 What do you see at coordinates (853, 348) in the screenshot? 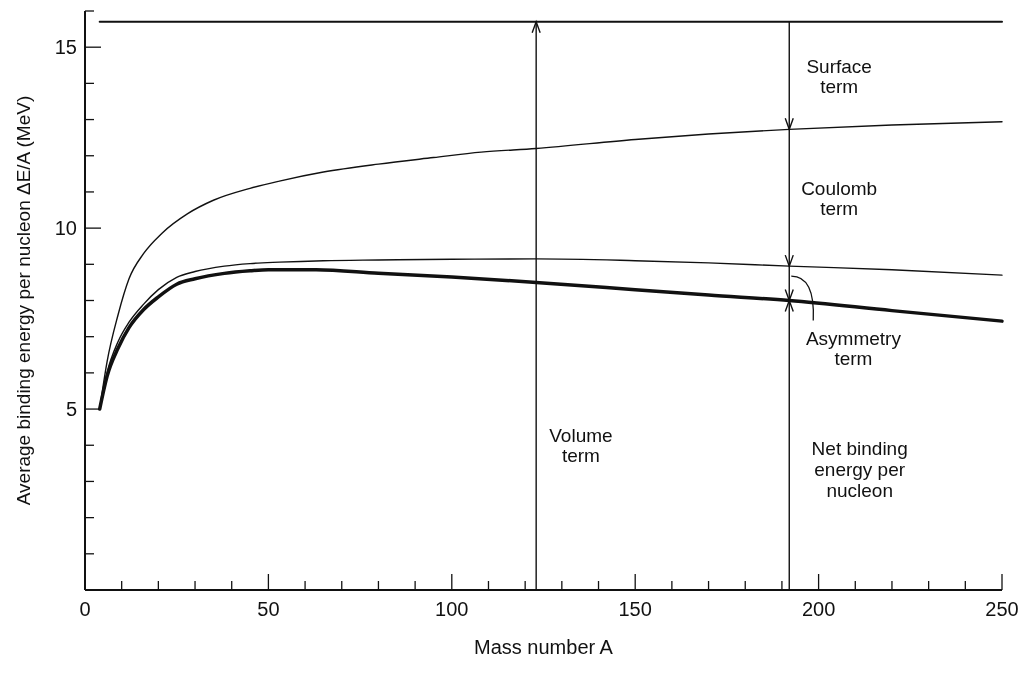
I see `annotation: Asymmetry term` at bounding box center [853, 348].